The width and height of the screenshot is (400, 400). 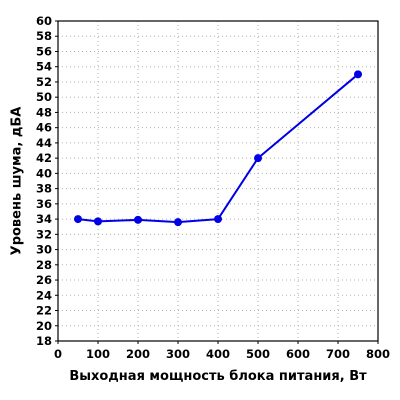 I want to click on x-tick-label: 500, so click(x=258, y=354).